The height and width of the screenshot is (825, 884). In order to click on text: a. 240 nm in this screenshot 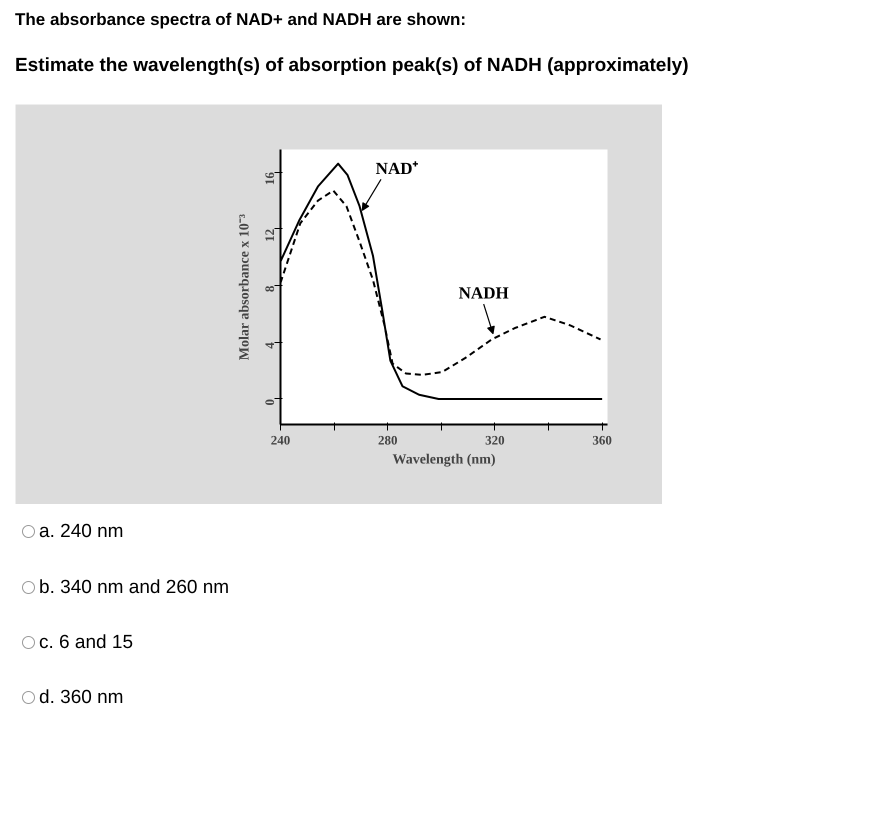, I will do `click(81, 532)`.